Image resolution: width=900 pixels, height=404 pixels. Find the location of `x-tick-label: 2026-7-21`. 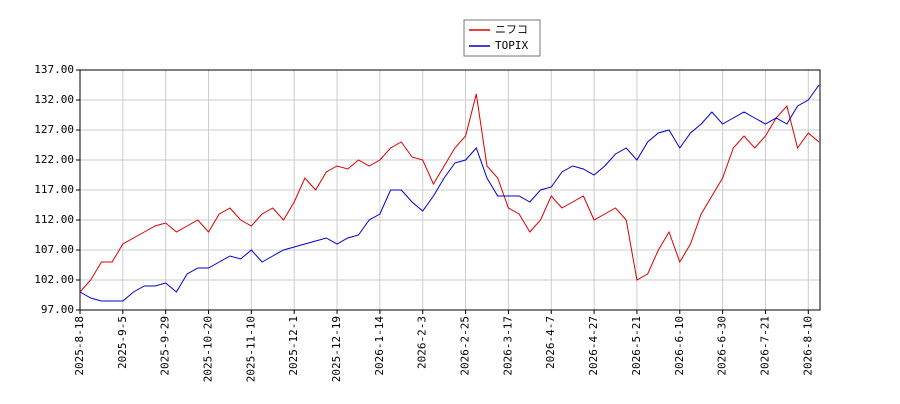

x-tick-label: 2026-7-21 is located at coordinates (764, 346).